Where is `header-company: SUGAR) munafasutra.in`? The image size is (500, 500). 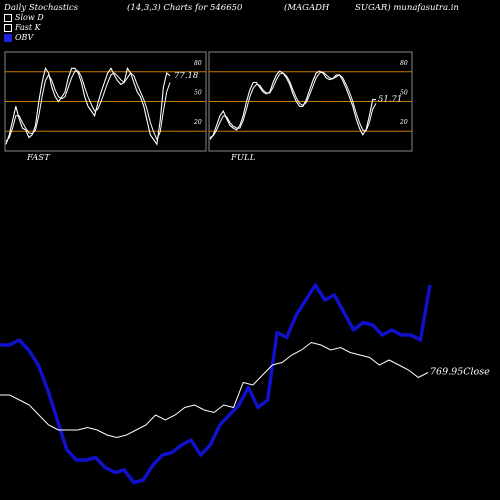
header-company: SUGAR) munafasutra.in is located at coordinates (407, 8).